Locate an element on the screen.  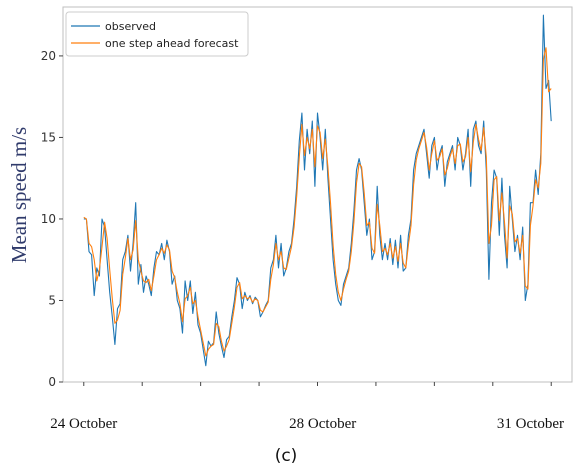
y-tick-label: 10 is located at coordinates (48, 219).